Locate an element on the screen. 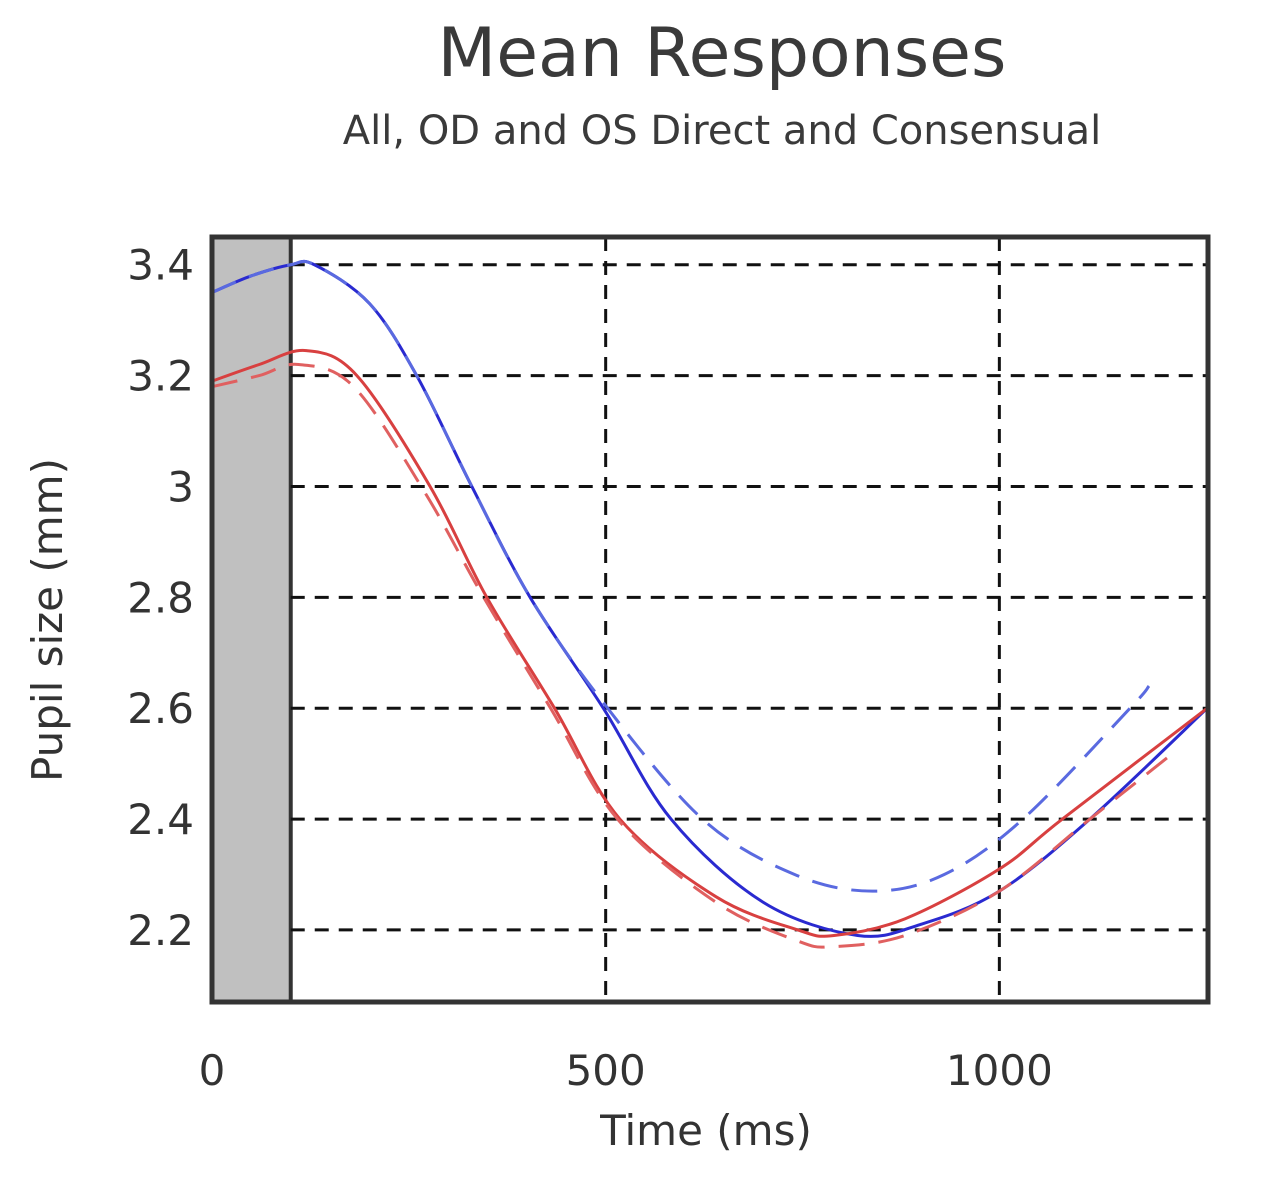 The height and width of the screenshot is (1200, 1279). y-tick-label: 2.2 is located at coordinates (160, 930).